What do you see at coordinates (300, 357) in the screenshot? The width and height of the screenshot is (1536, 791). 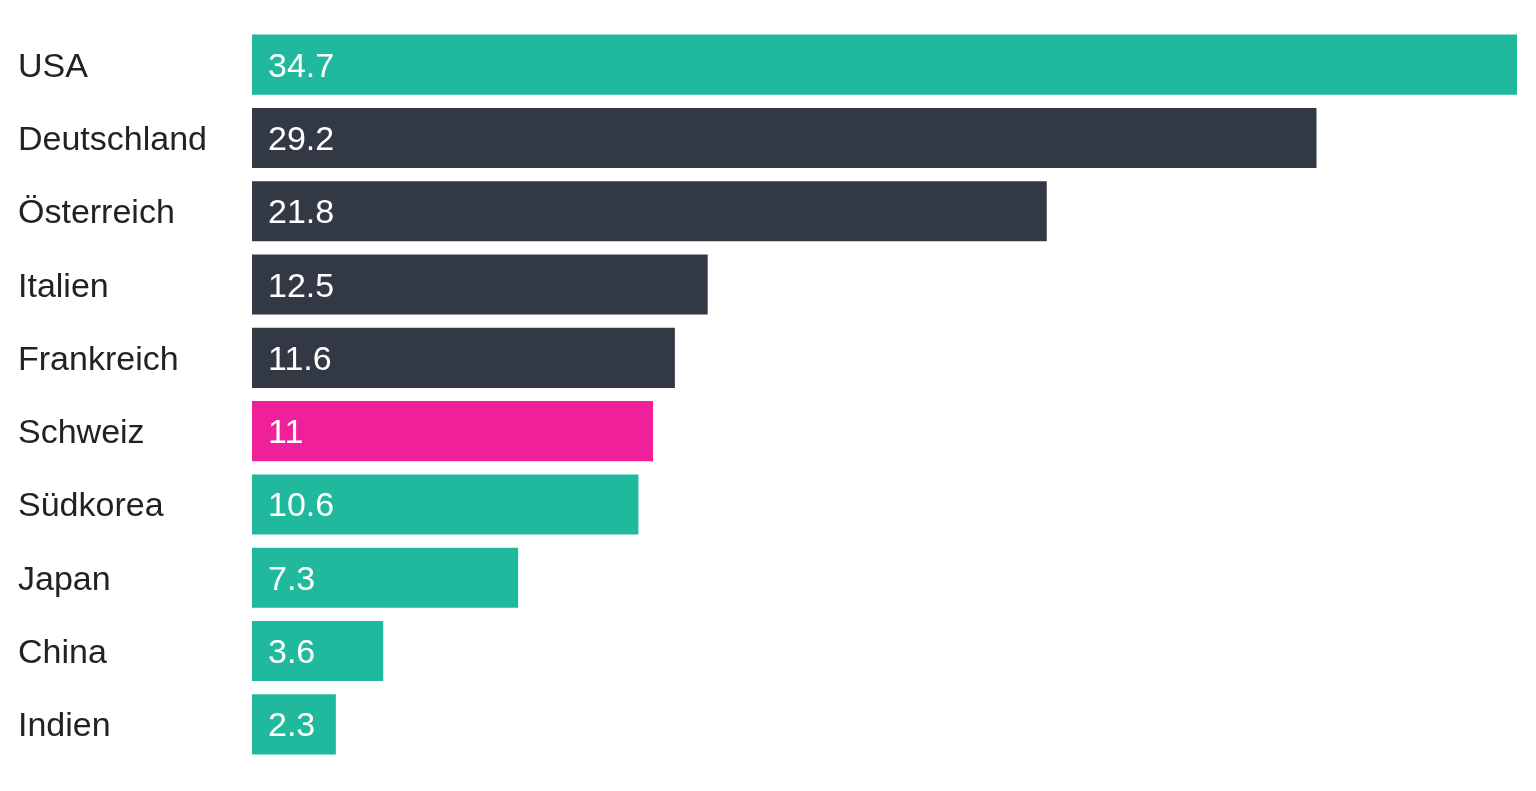 I see `data-label: 11.6` at bounding box center [300, 357].